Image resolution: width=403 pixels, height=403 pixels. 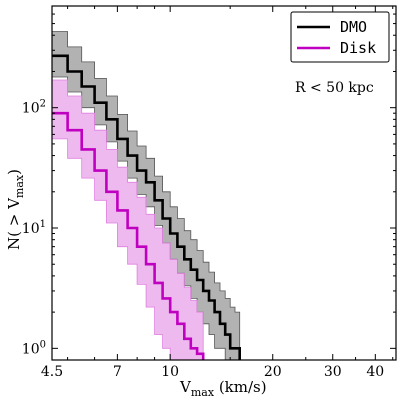 I want to click on legend-label-dmo: DMO, so click(x=353, y=27).